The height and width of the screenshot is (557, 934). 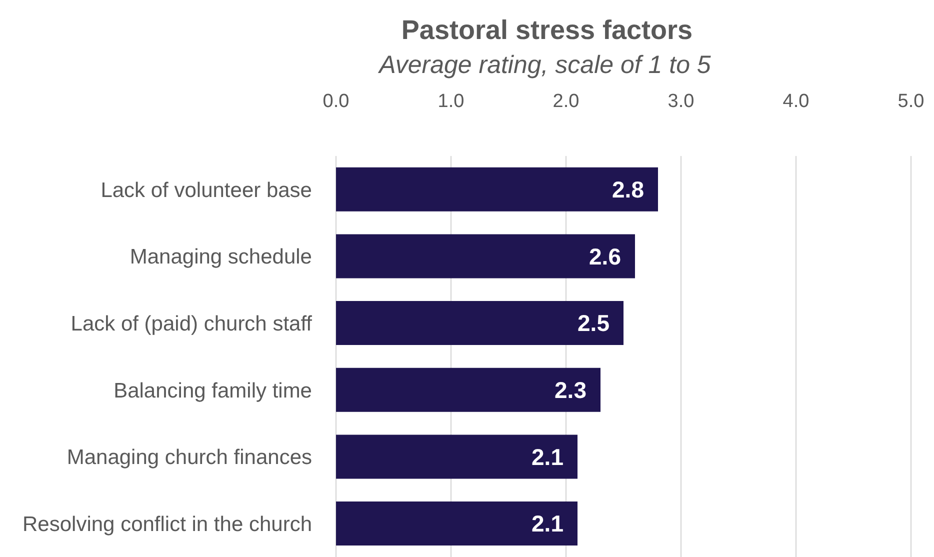 I want to click on y-tick-label: Lack of volunteer base, so click(x=206, y=190).